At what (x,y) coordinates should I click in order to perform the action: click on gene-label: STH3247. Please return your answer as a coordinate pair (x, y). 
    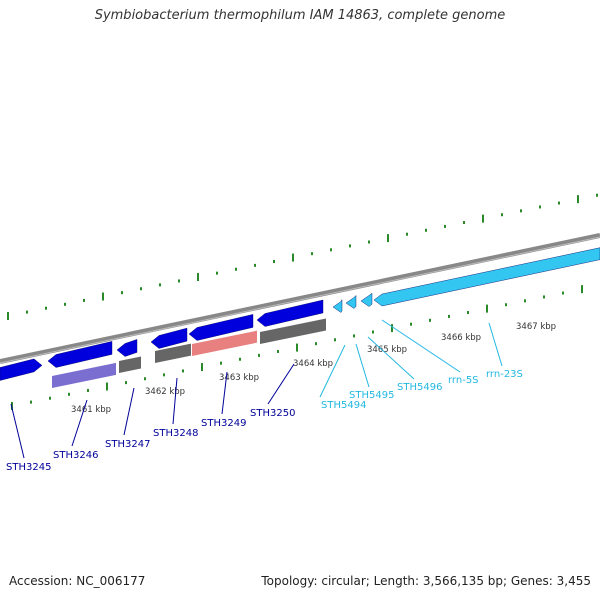
    Looking at the image, I should click on (127, 444).